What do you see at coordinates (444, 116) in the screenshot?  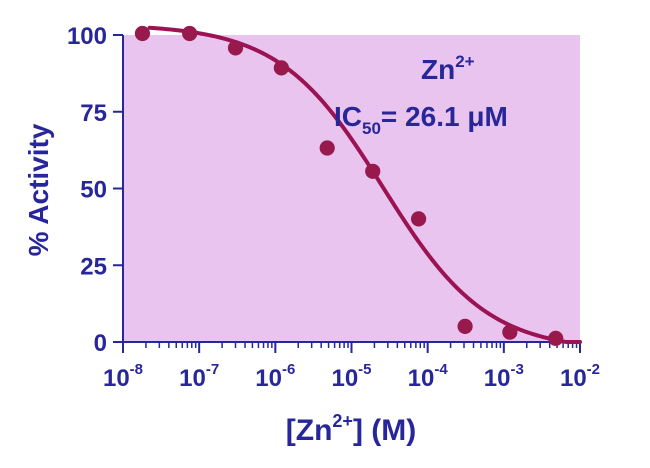 I see `annotation-ic50-value: = 26.1 μM` at bounding box center [444, 116].